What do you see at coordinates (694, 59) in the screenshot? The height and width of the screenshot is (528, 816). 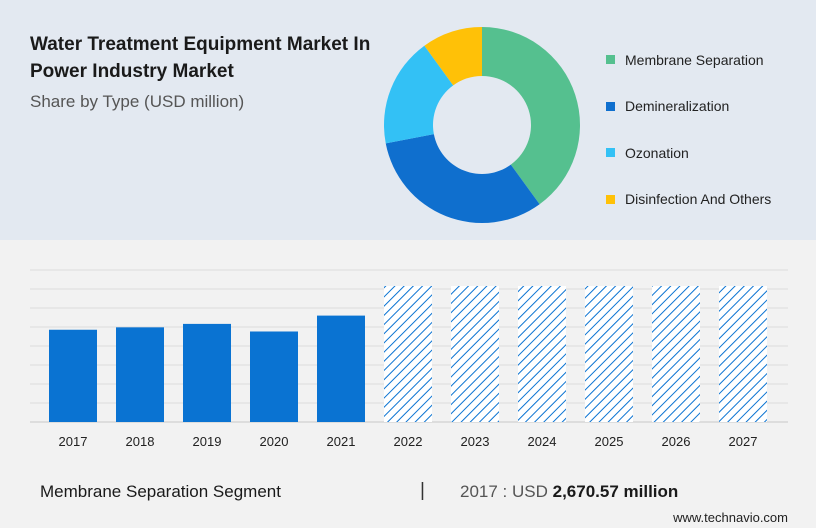 I see `legend-label: Membrane Separation` at bounding box center [694, 59].